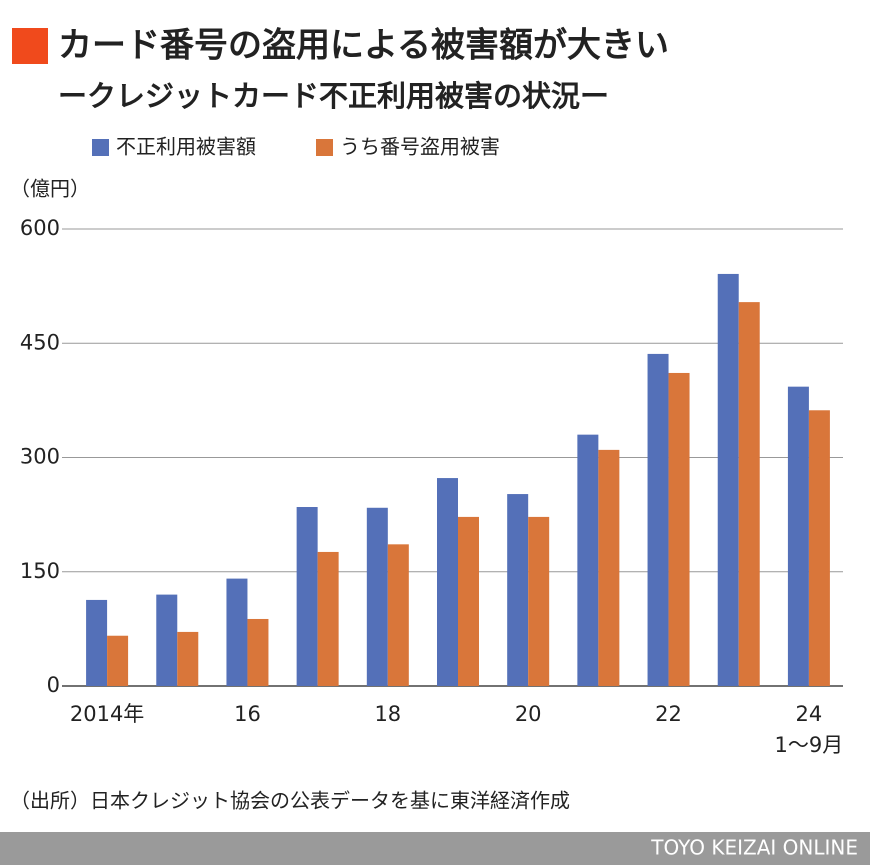 The image size is (870, 865). I want to click on footer-brand: TOYO KEIZAI ONLINE, so click(754, 848).